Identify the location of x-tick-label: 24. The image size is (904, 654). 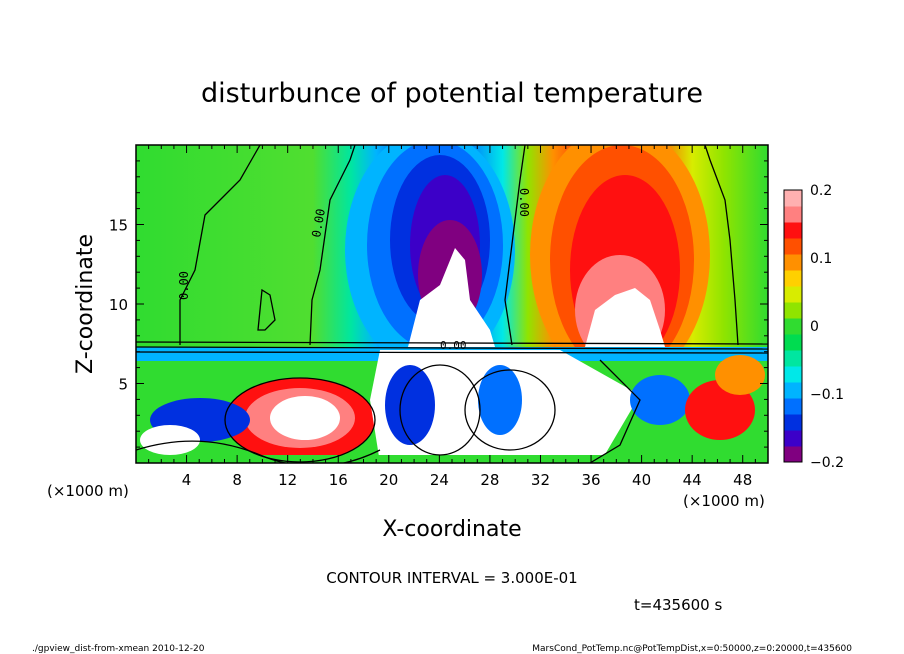
(439, 480).